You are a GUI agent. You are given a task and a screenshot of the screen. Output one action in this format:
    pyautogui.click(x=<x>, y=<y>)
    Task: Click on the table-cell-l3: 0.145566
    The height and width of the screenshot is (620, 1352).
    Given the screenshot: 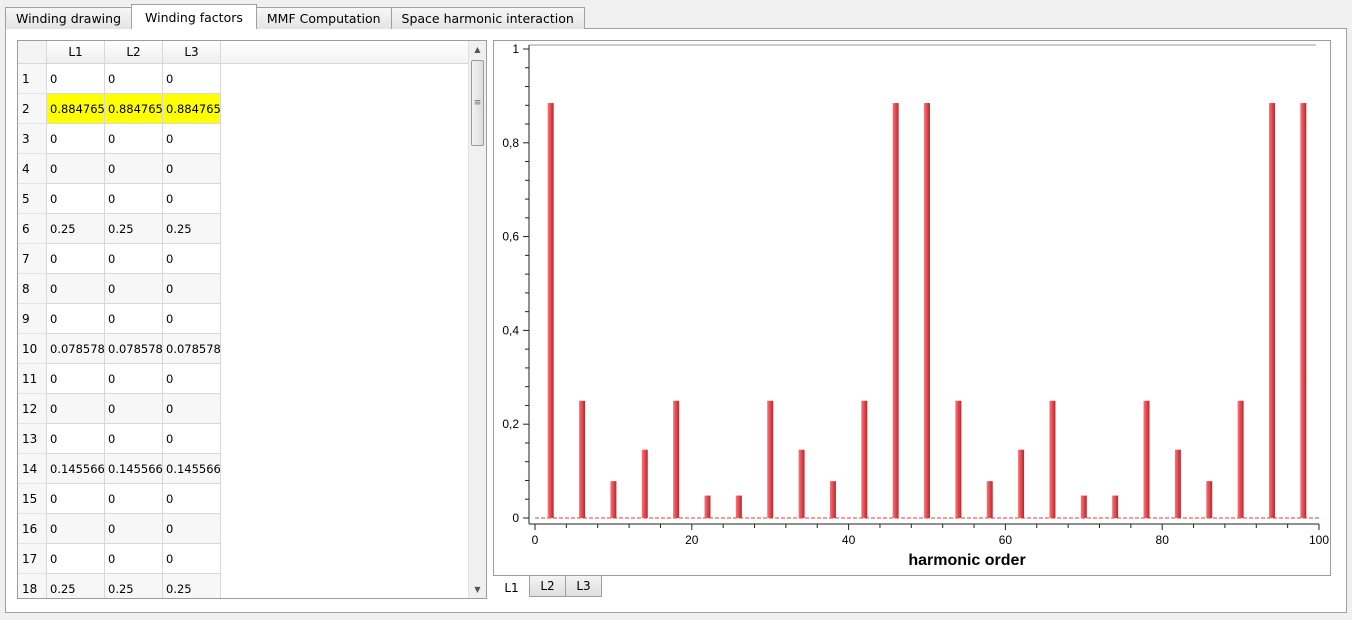 What is the action you would take?
    pyautogui.click(x=192, y=469)
    